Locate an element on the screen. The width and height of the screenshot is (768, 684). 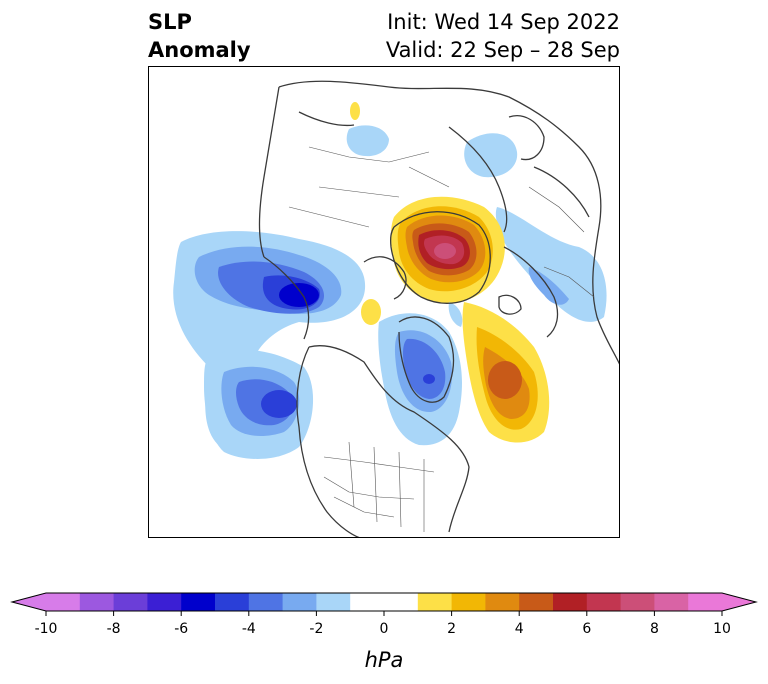
colorbar: -10 -8 -6 -4 -2 0 2 4 6 8 10 hPa is located at coordinates (384, 630).